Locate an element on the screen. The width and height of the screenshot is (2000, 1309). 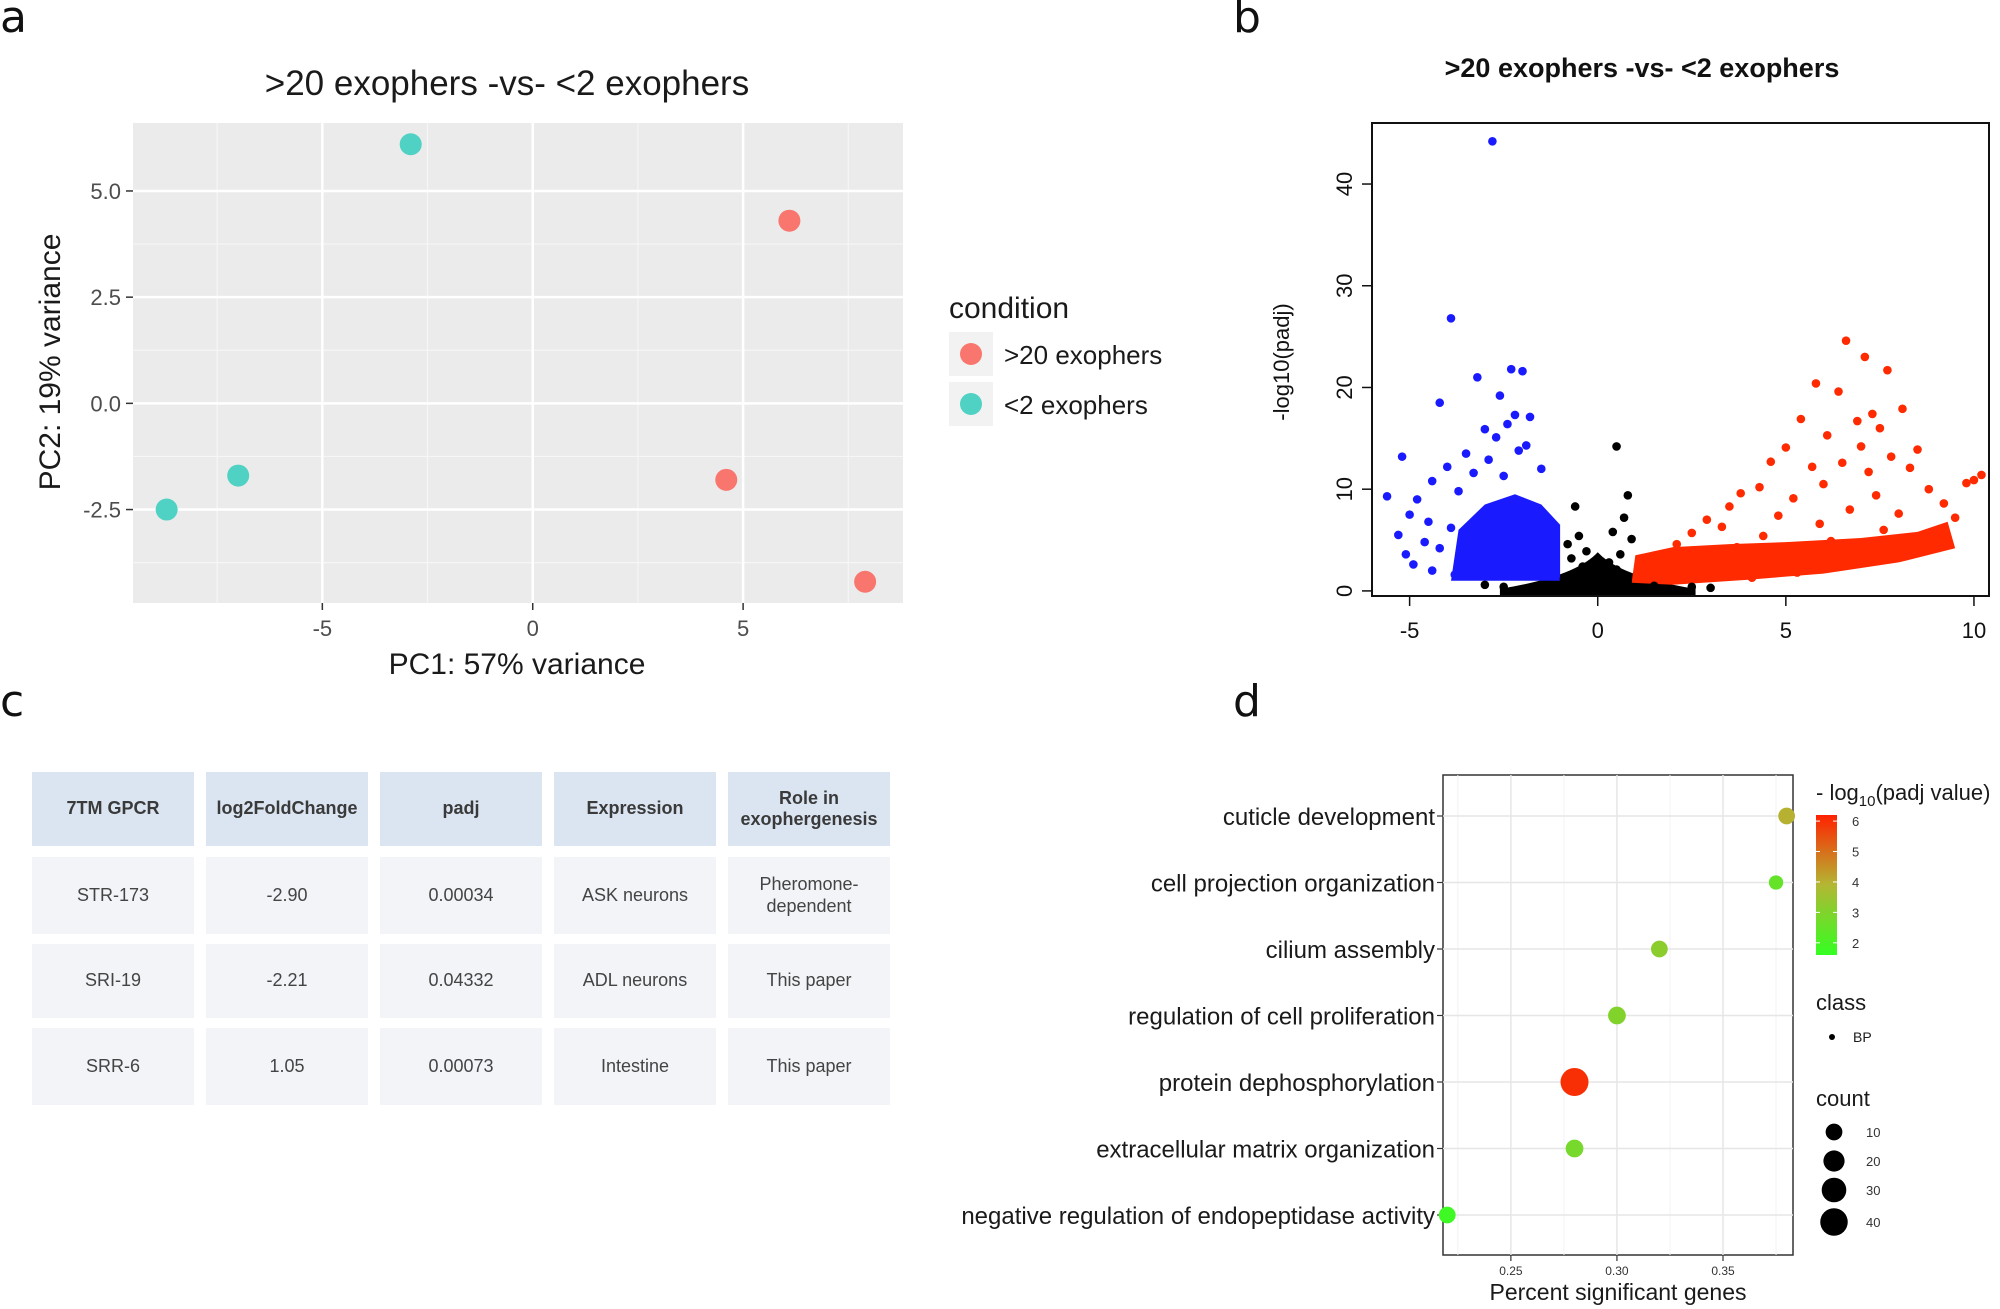
pca-y-tick-label: 2.5 is located at coordinates (105, 297).